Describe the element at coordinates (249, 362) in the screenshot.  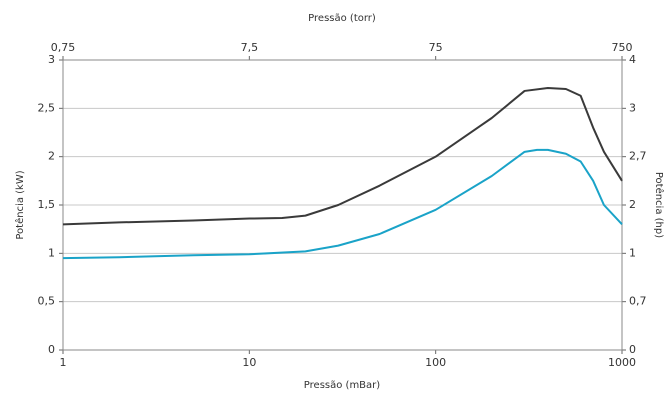
I see `x-tick-label: 10` at that location.